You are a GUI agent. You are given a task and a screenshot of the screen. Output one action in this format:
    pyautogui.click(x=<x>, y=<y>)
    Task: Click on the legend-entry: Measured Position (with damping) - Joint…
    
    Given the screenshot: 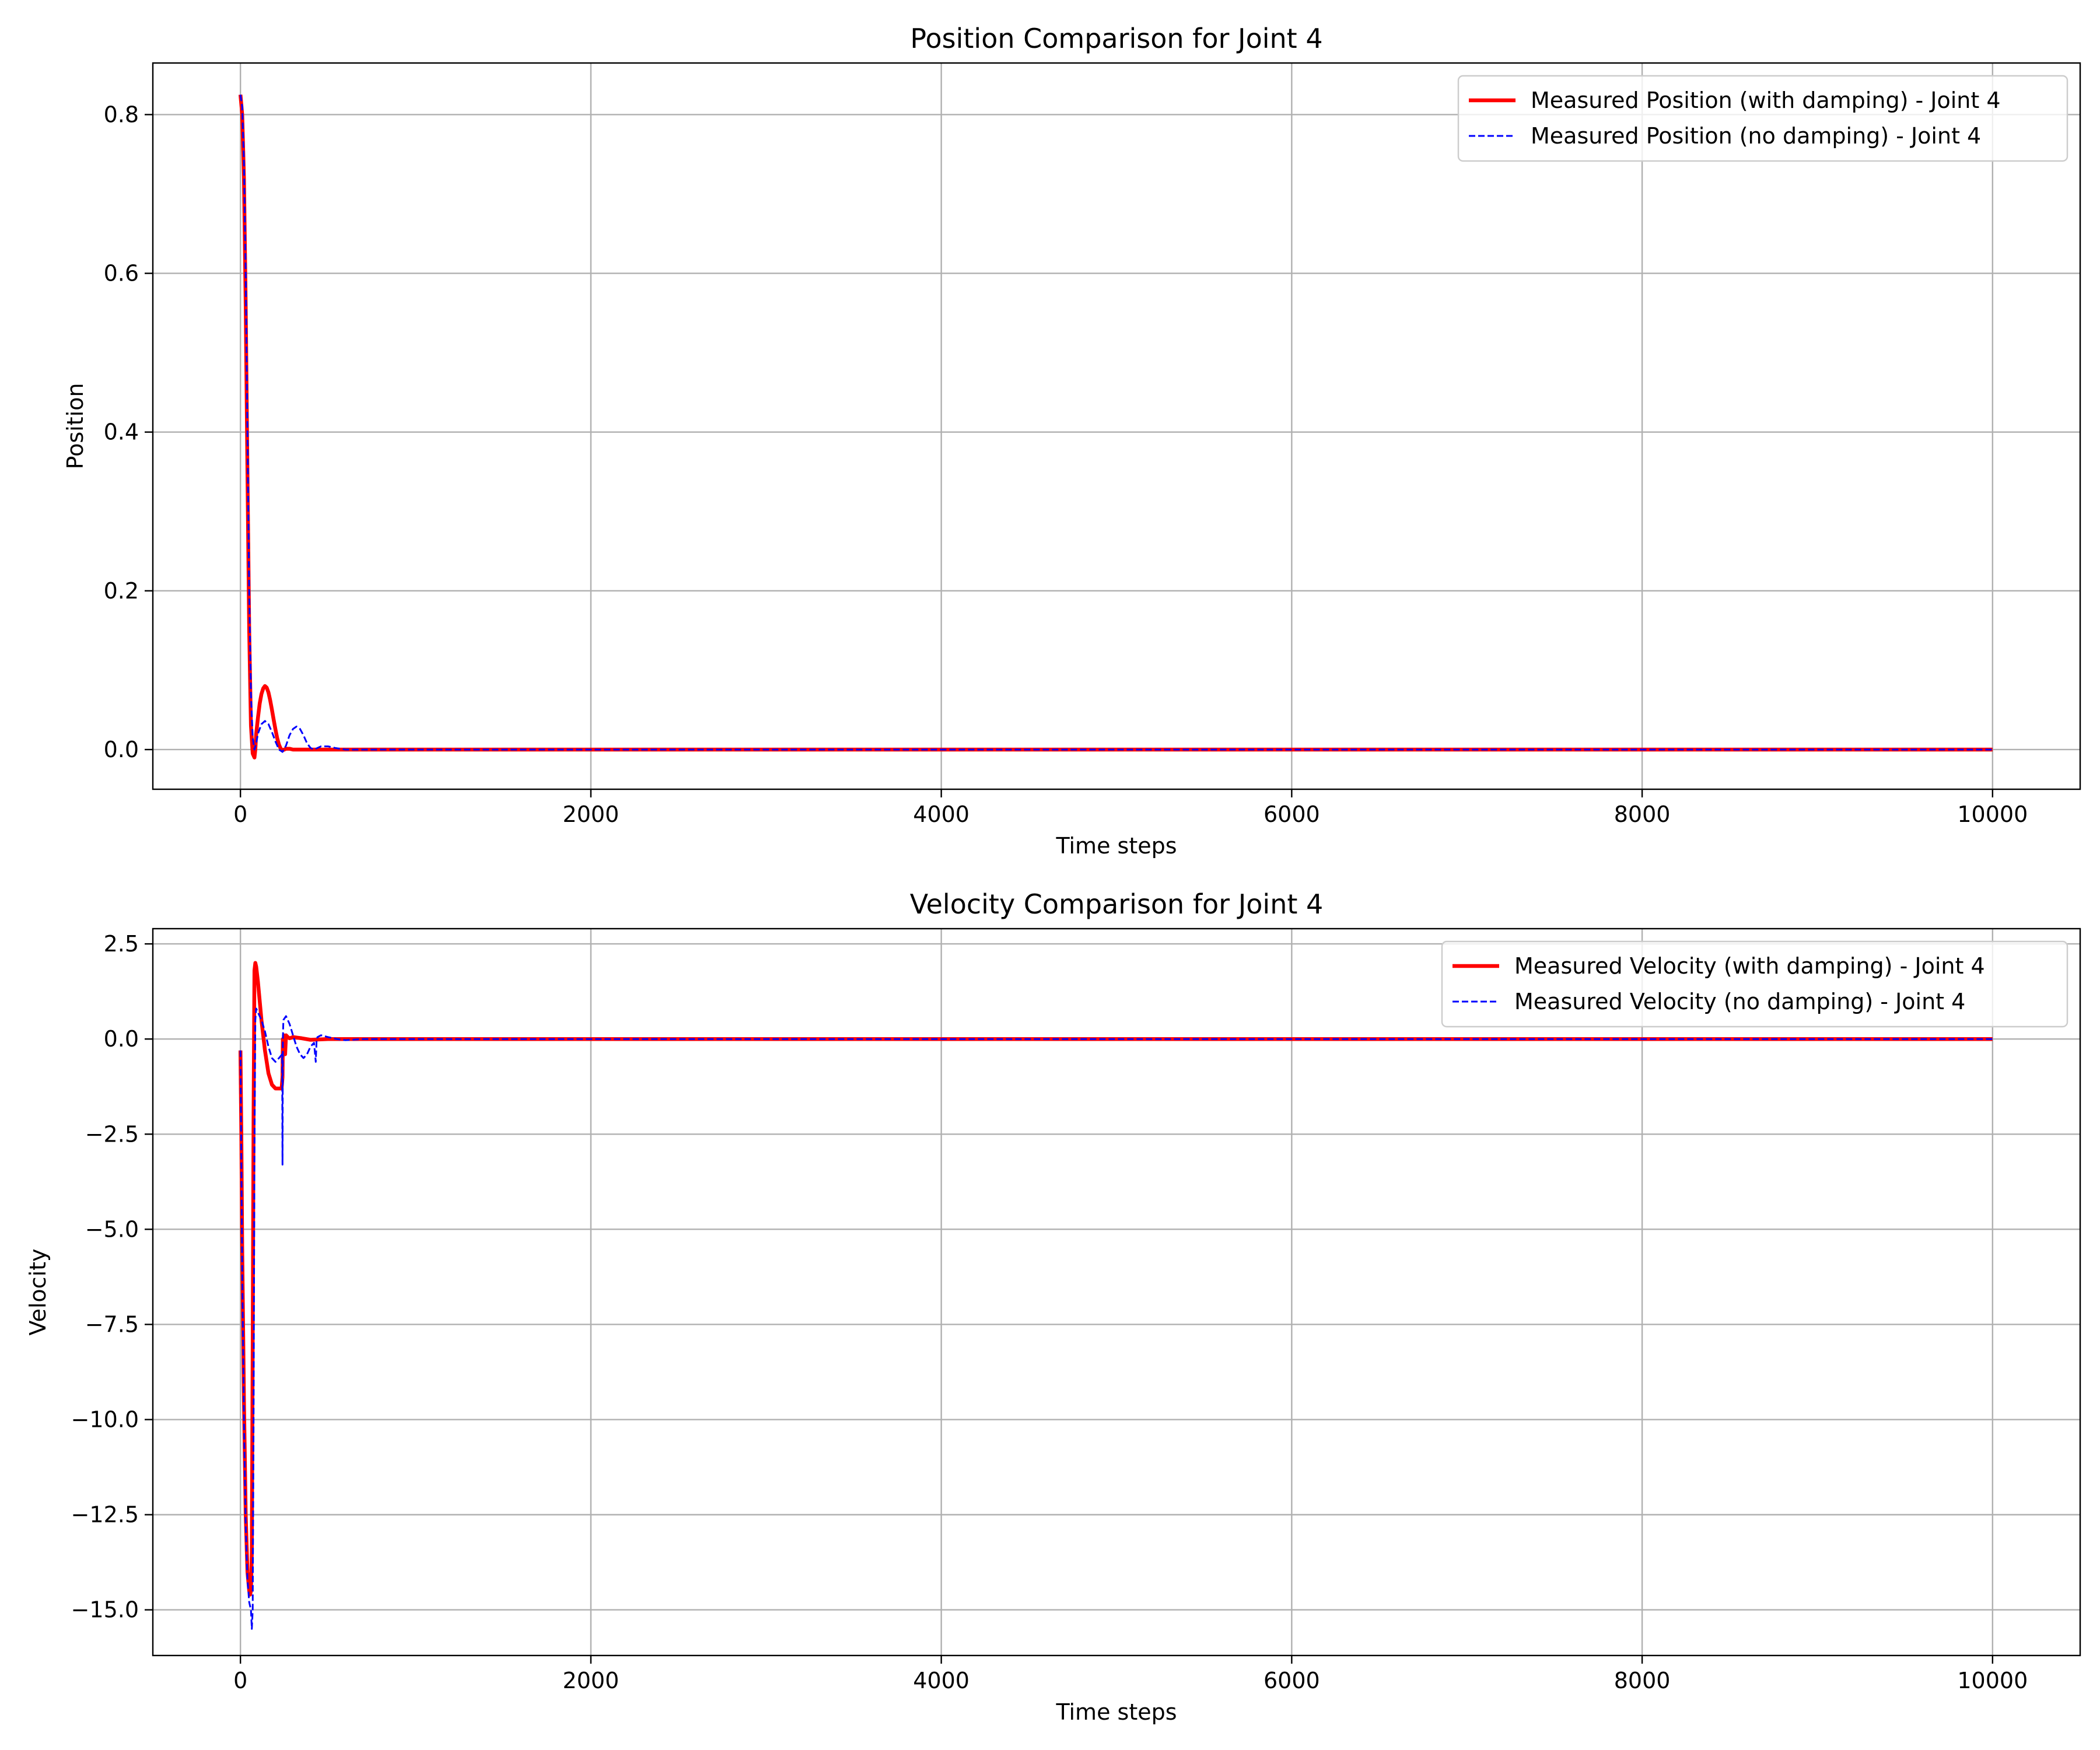 What is the action you would take?
    pyautogui.click(x=1766, y=100)
    